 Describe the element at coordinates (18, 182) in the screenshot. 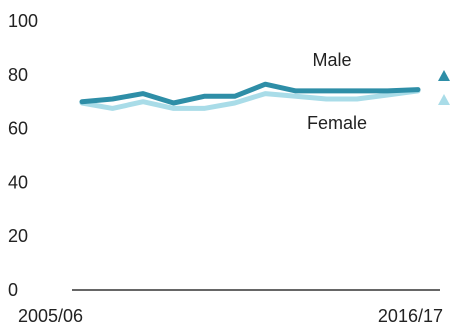

I see `y-tick-label: 40` at that location.